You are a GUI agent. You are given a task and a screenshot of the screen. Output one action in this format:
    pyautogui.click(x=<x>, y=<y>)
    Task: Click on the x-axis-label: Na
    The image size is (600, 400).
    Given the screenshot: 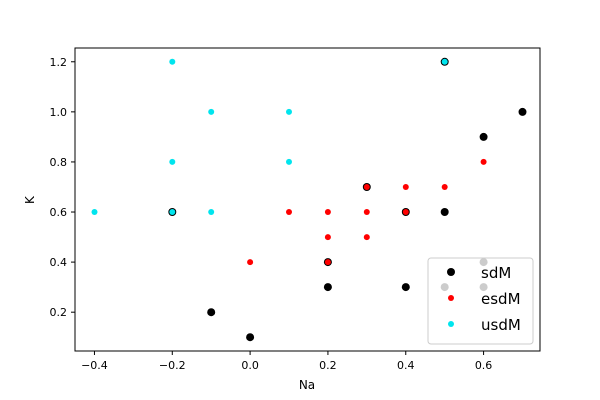 What is the action you would take?
    pyautogui.click(x=307, y=385)
    